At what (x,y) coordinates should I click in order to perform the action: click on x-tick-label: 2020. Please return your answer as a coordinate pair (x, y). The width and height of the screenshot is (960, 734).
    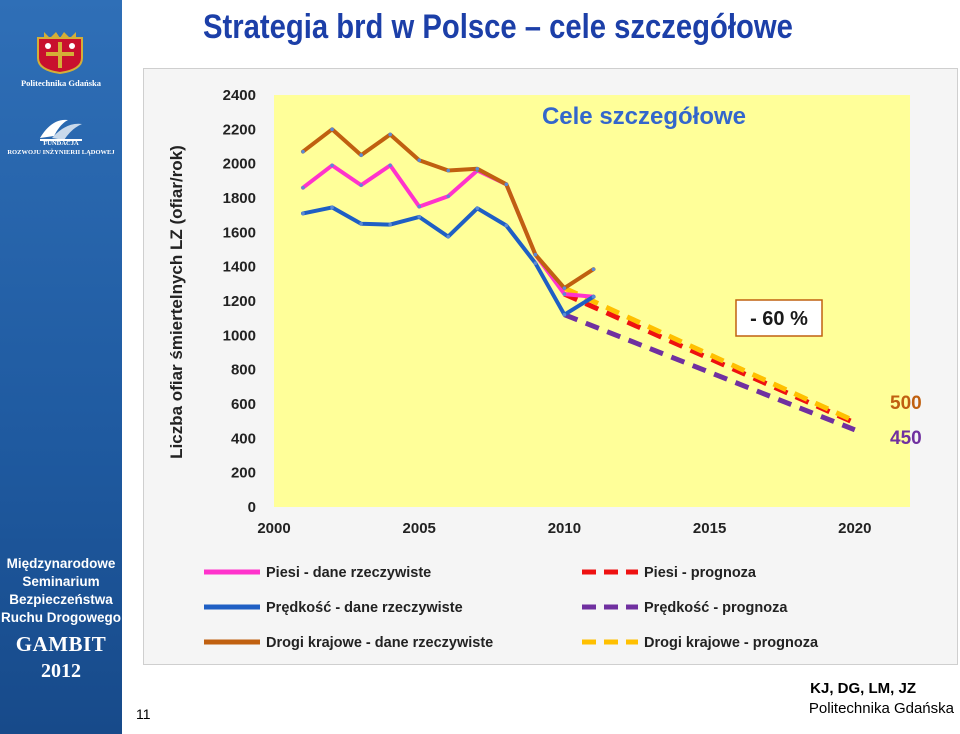
    Looking at the image, I should click on (854, 528).